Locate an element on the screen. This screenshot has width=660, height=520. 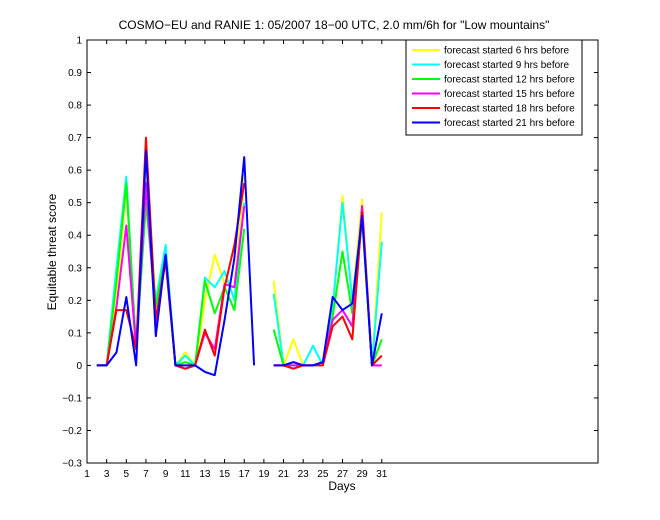
y-tick-label: 0 is located at coordinates (79, 366).